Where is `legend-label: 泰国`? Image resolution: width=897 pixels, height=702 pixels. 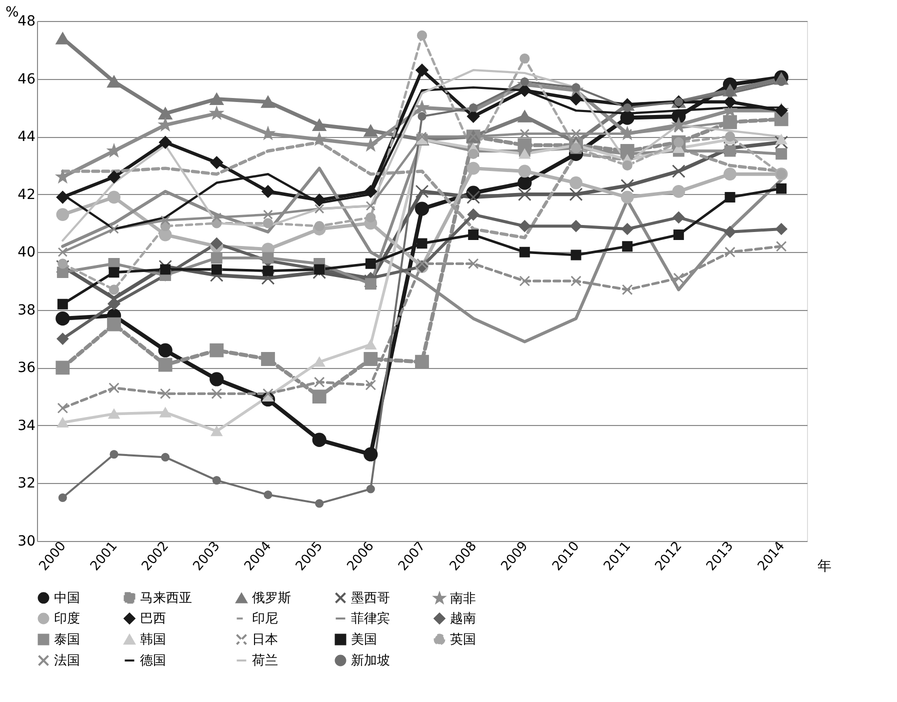 legend-label: 泰国 is located at coordinates (67, 640).